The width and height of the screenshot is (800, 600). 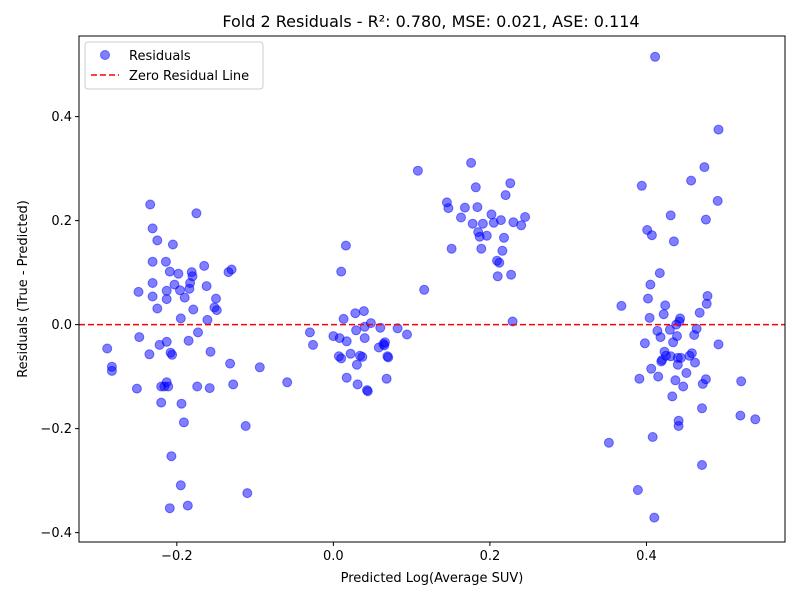 I want to click on y-tick-label: −0.2, so click(x=56, y=429).